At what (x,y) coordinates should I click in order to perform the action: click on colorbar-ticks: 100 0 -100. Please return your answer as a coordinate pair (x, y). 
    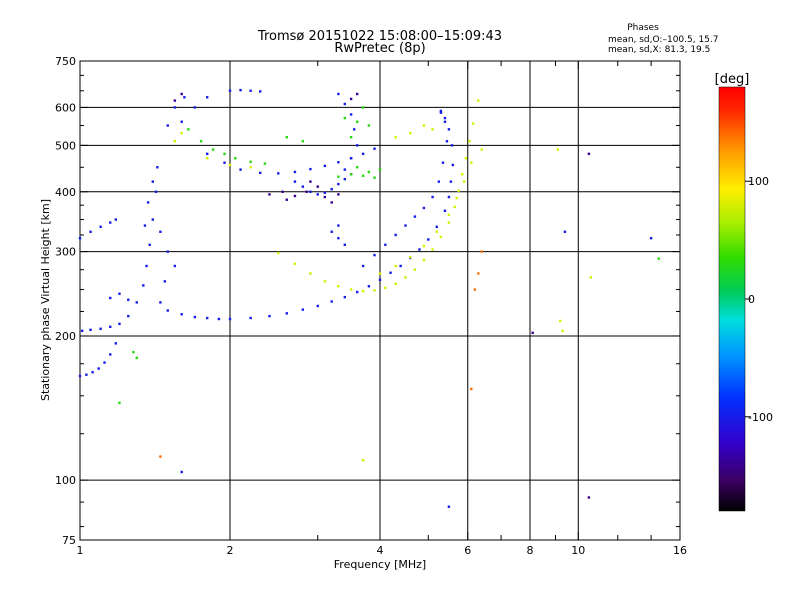
    Looking at the image, I should click on (759, 299).